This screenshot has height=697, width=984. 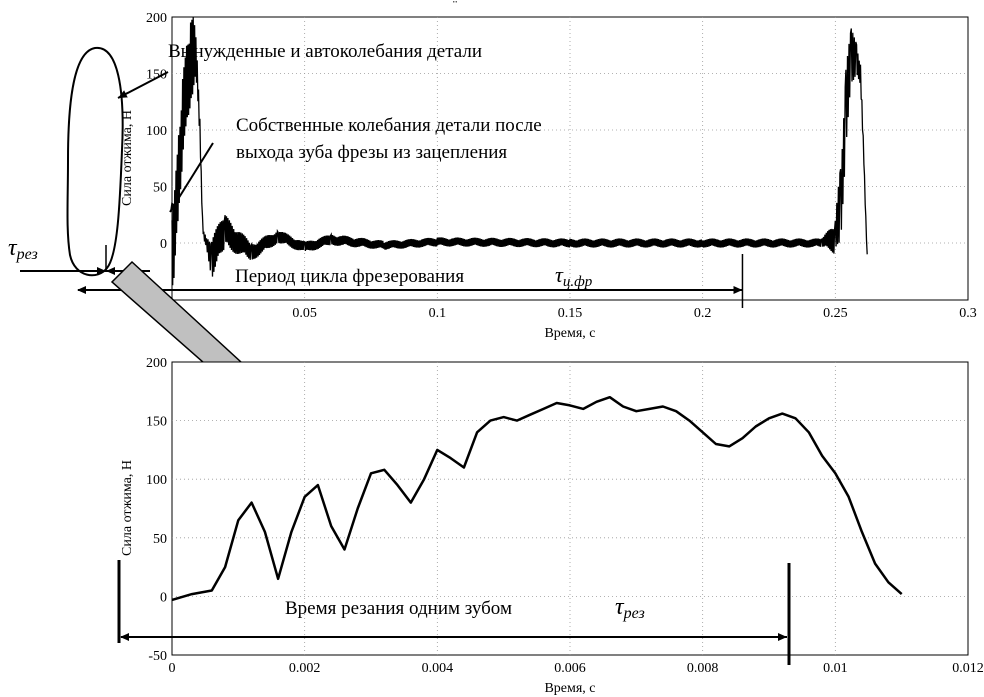 I want to click on x-tick-label: 0.1, so click(x=438, y=313).